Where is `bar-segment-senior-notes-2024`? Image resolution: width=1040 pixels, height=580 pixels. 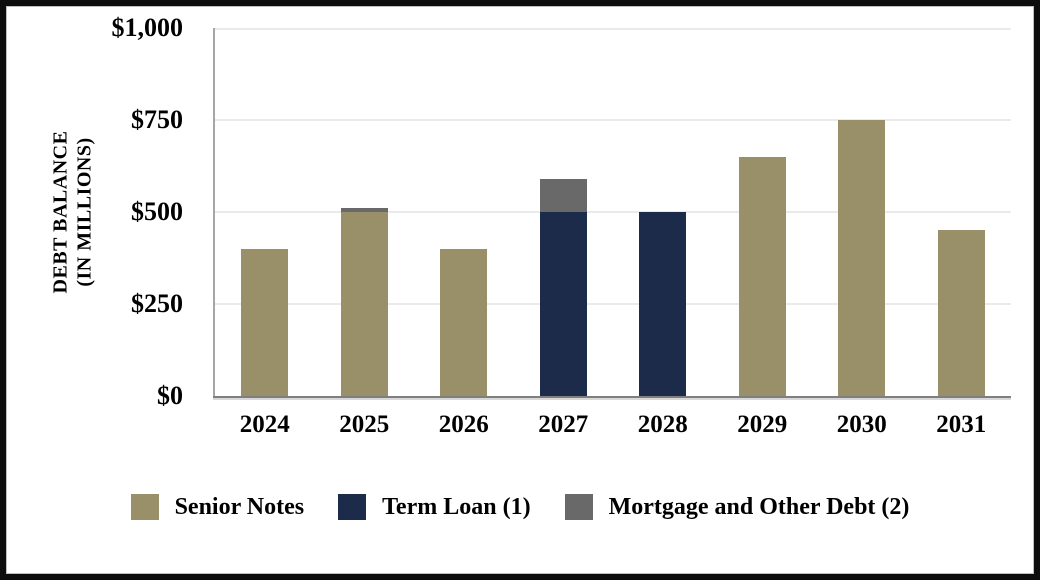
bar-segment-senior-notes-2024 is located at coordinates (265, 322).